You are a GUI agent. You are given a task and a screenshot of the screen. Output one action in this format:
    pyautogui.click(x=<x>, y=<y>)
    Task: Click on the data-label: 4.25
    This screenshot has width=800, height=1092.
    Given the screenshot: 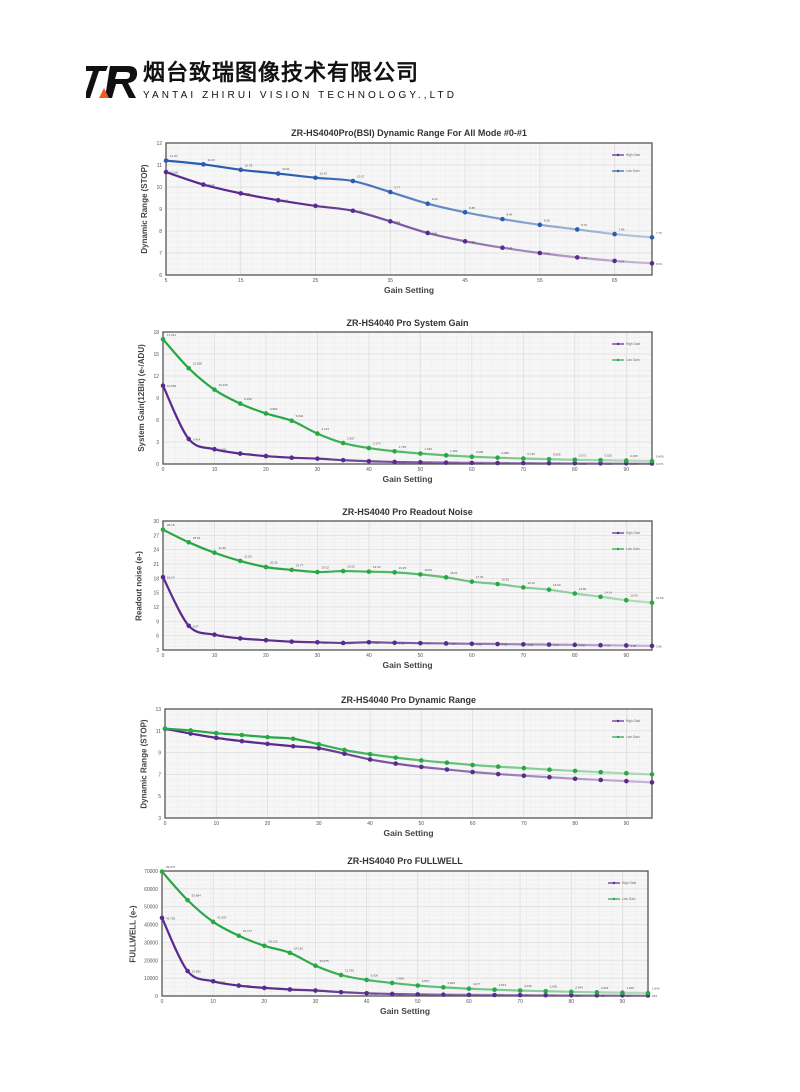 What is the action you would take?
    pyautogui.click(x=505, y=645)
    